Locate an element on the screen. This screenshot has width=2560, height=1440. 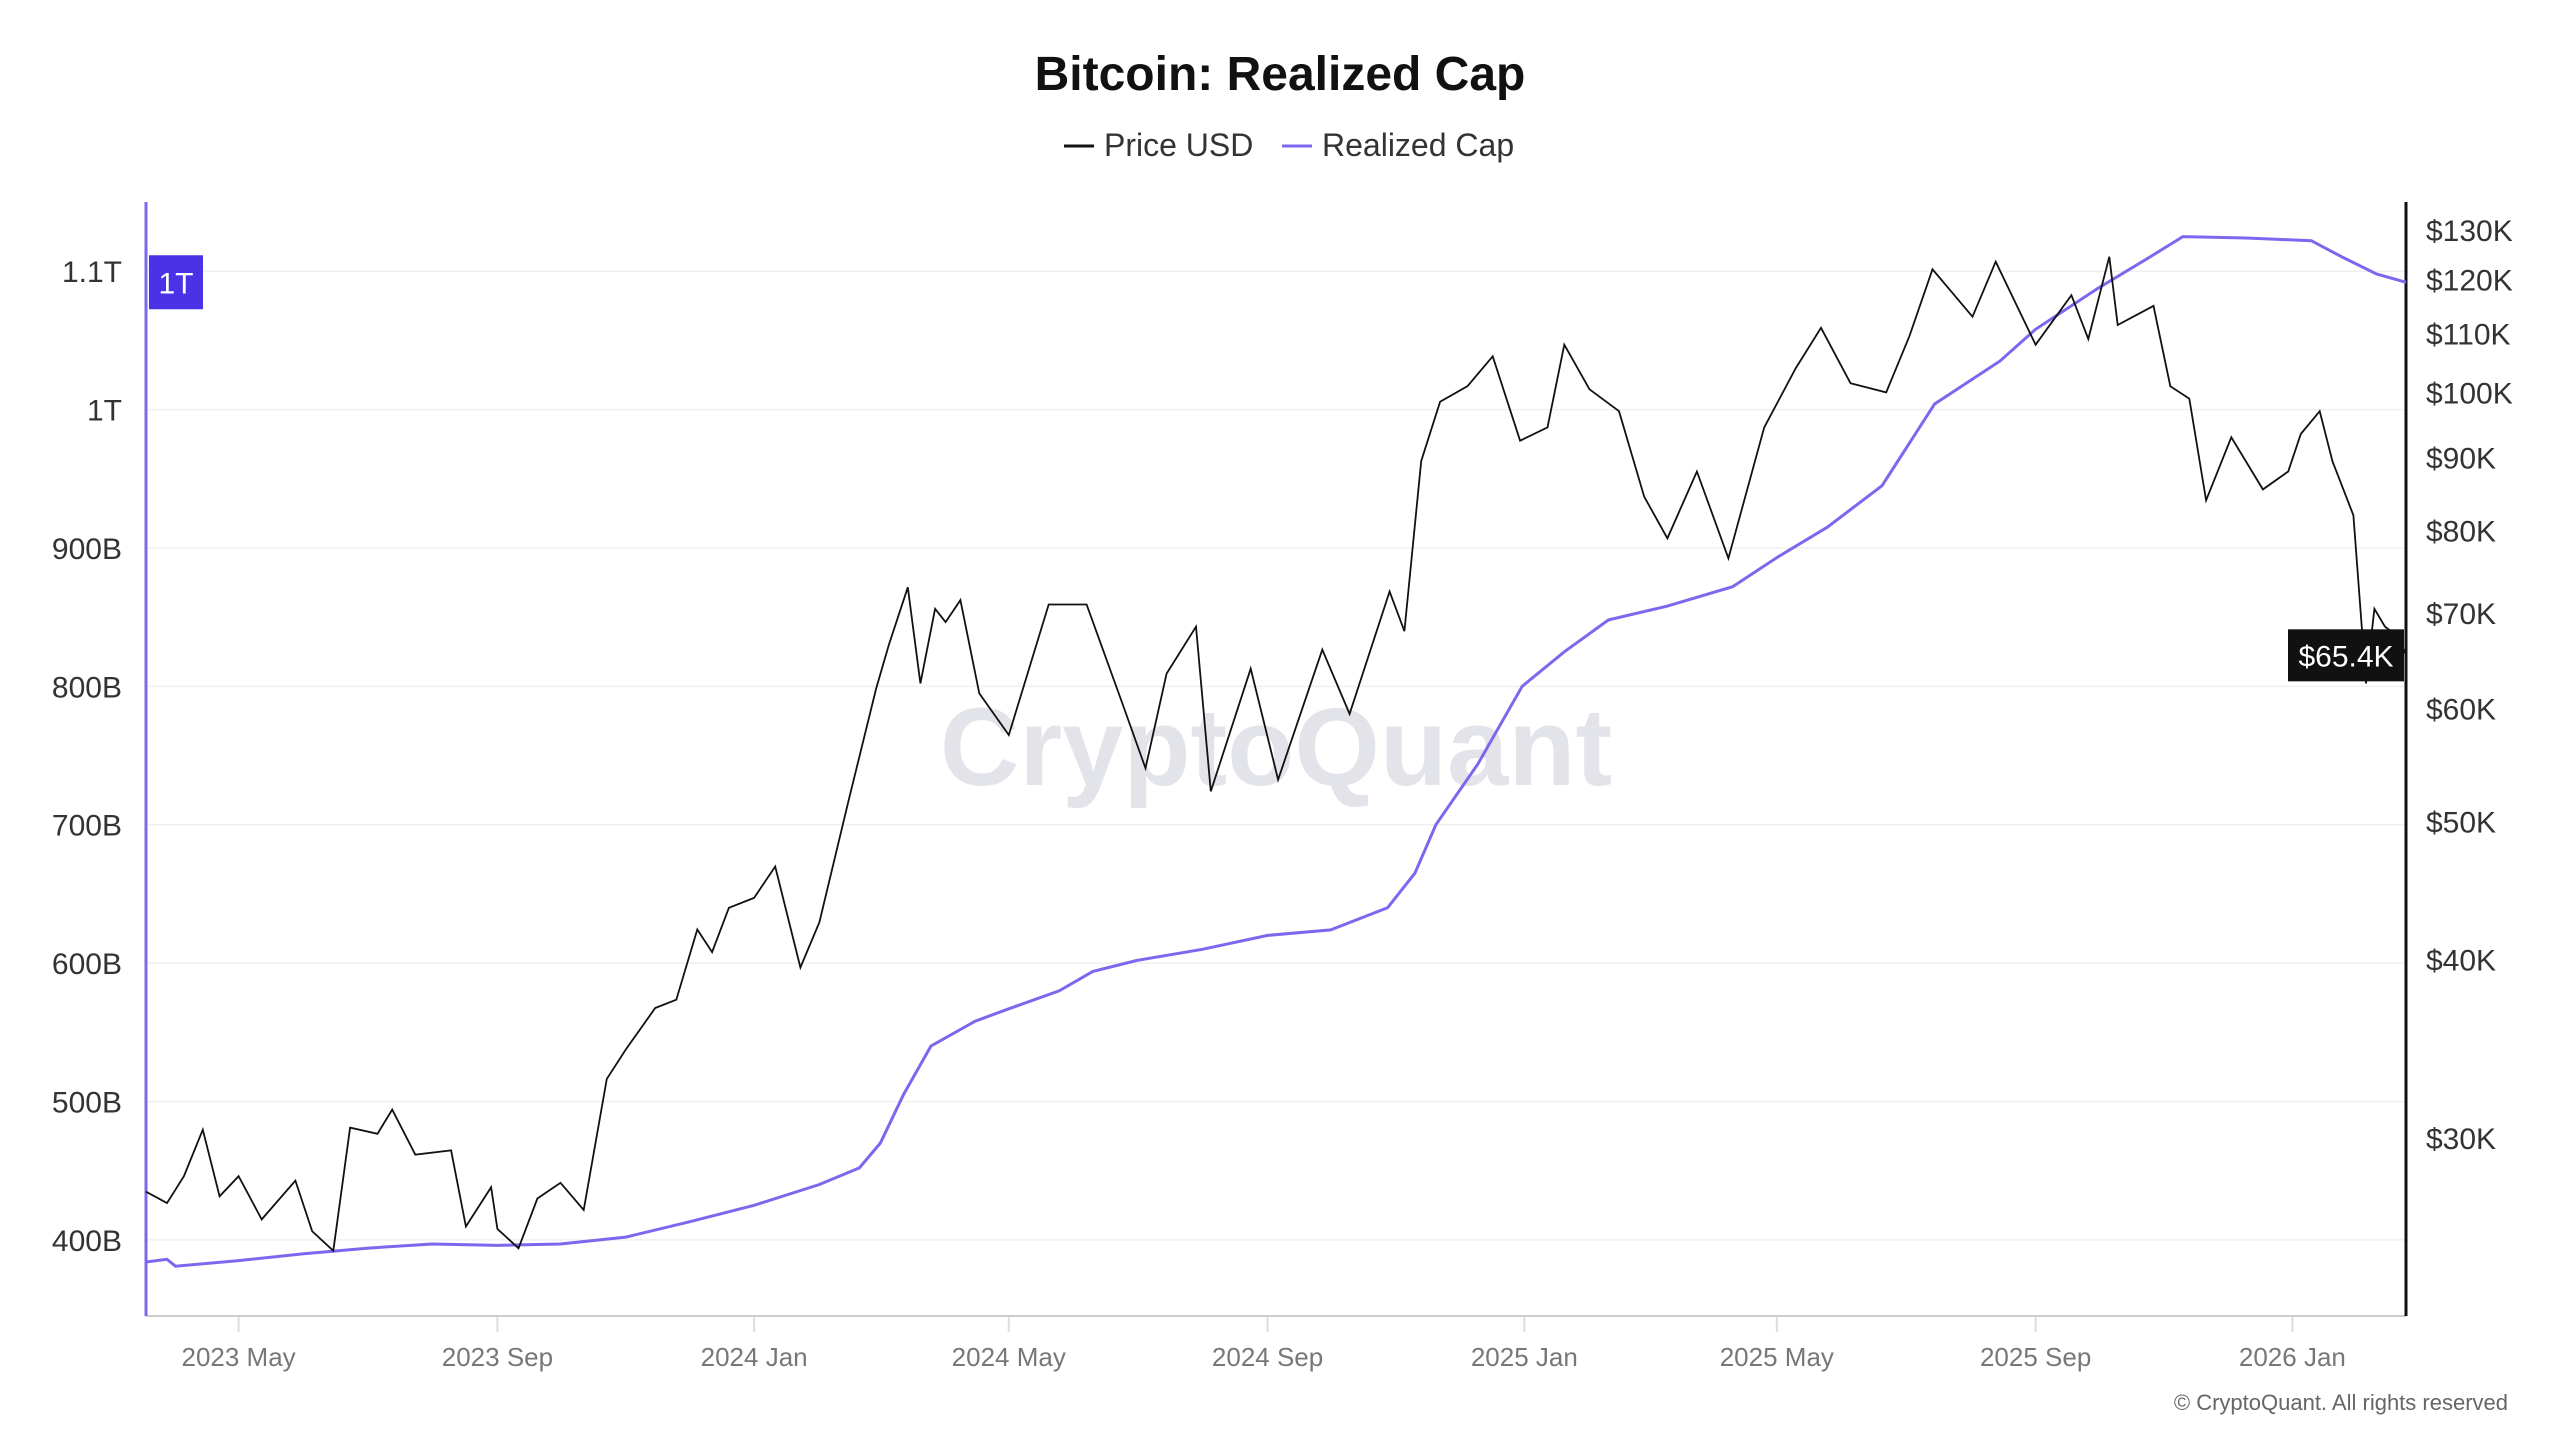
right-current-value: $65.4K is located at coordinates (2345, 656).